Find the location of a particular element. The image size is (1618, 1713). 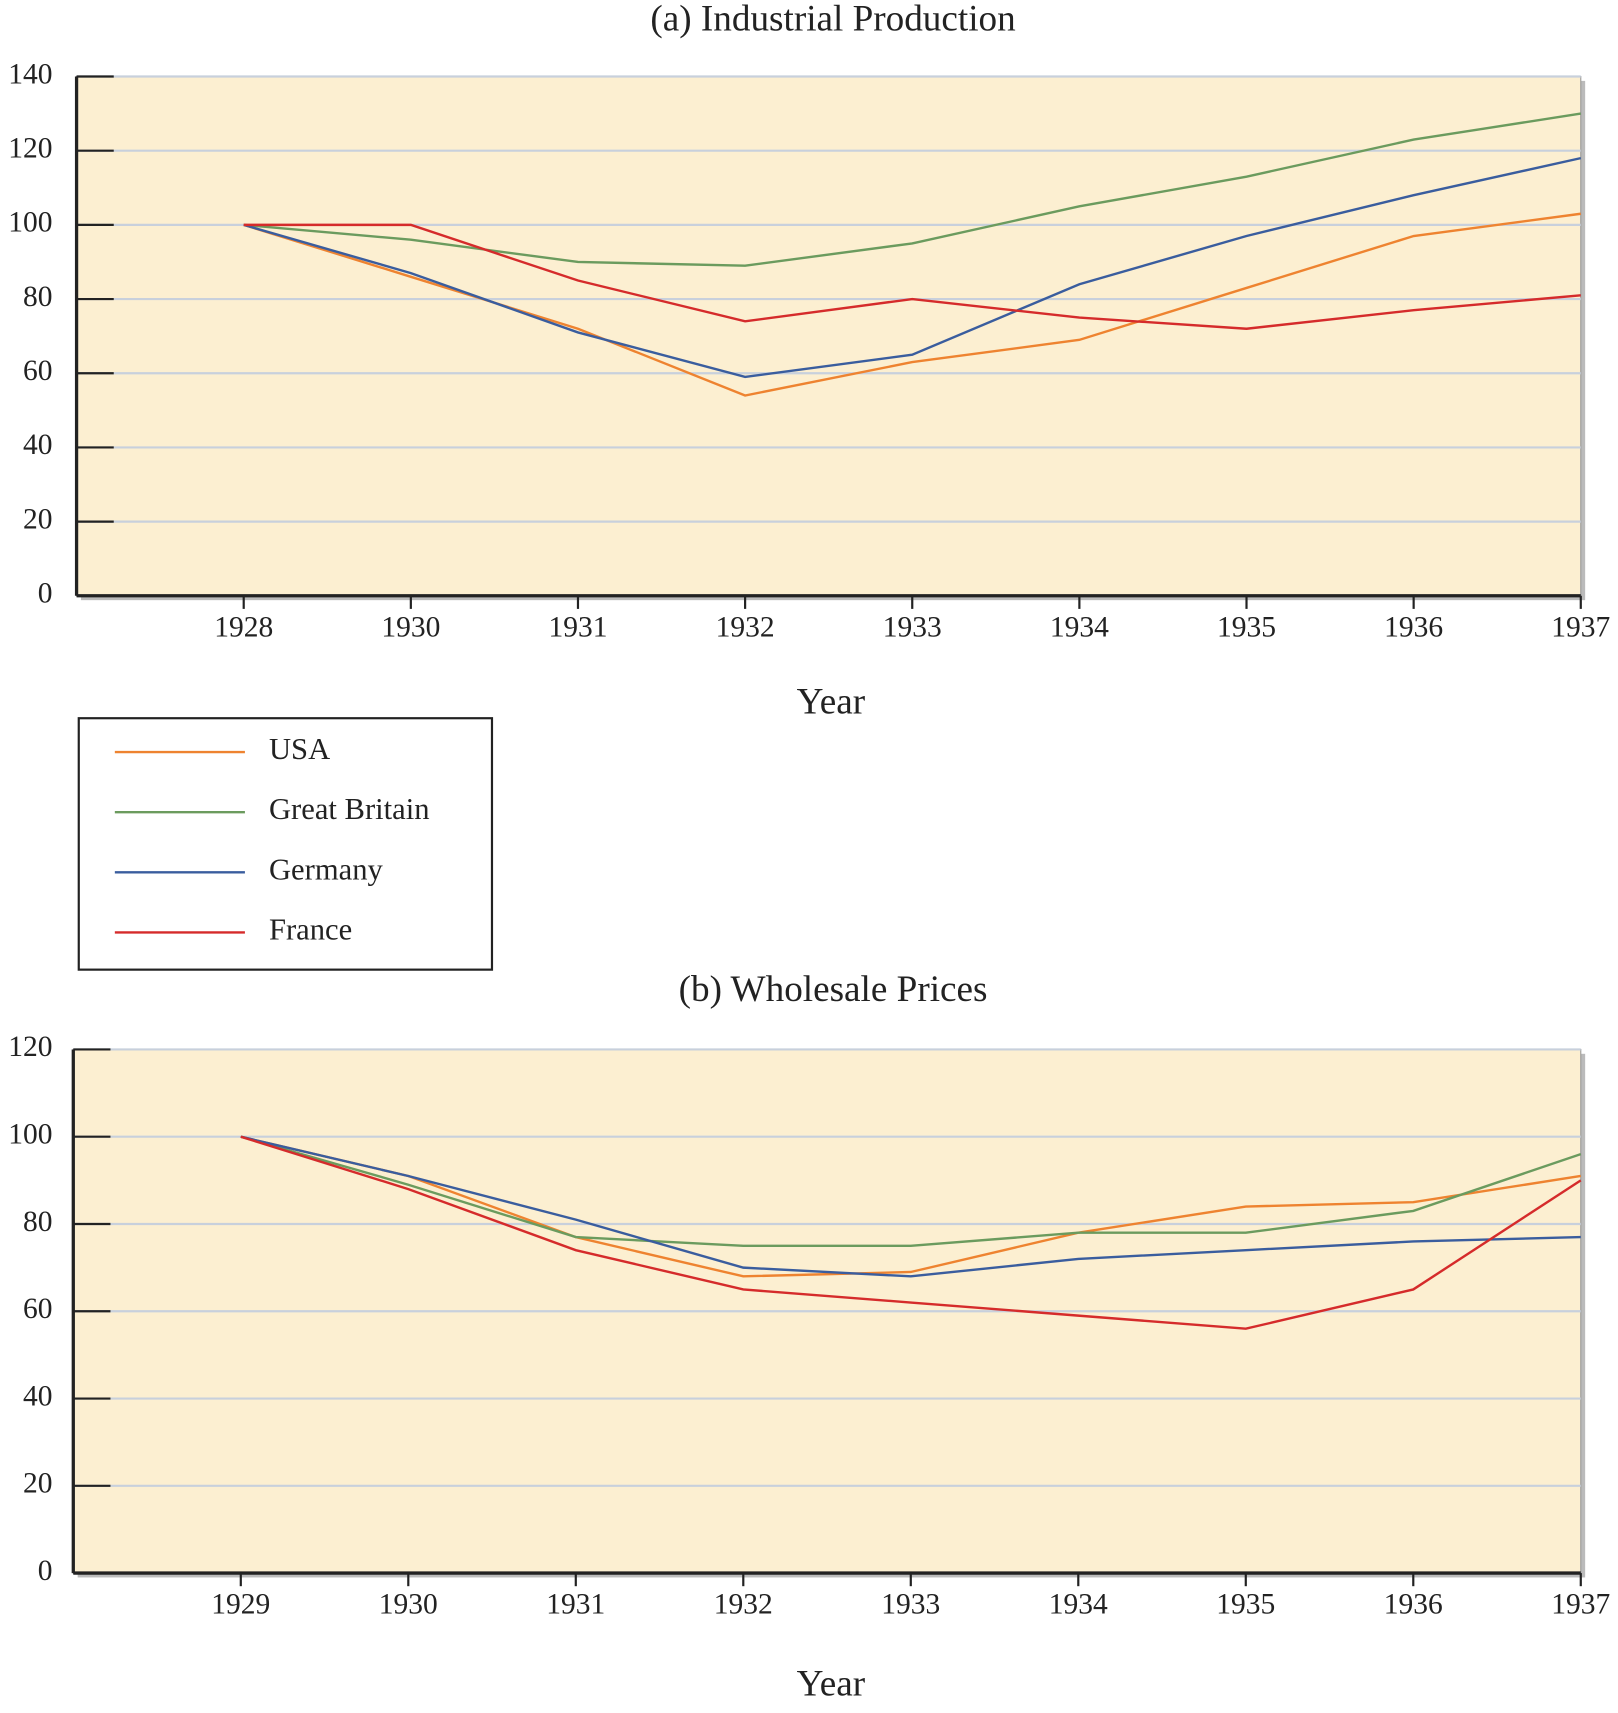

legend-label: France is located at coordinates (310, 929).